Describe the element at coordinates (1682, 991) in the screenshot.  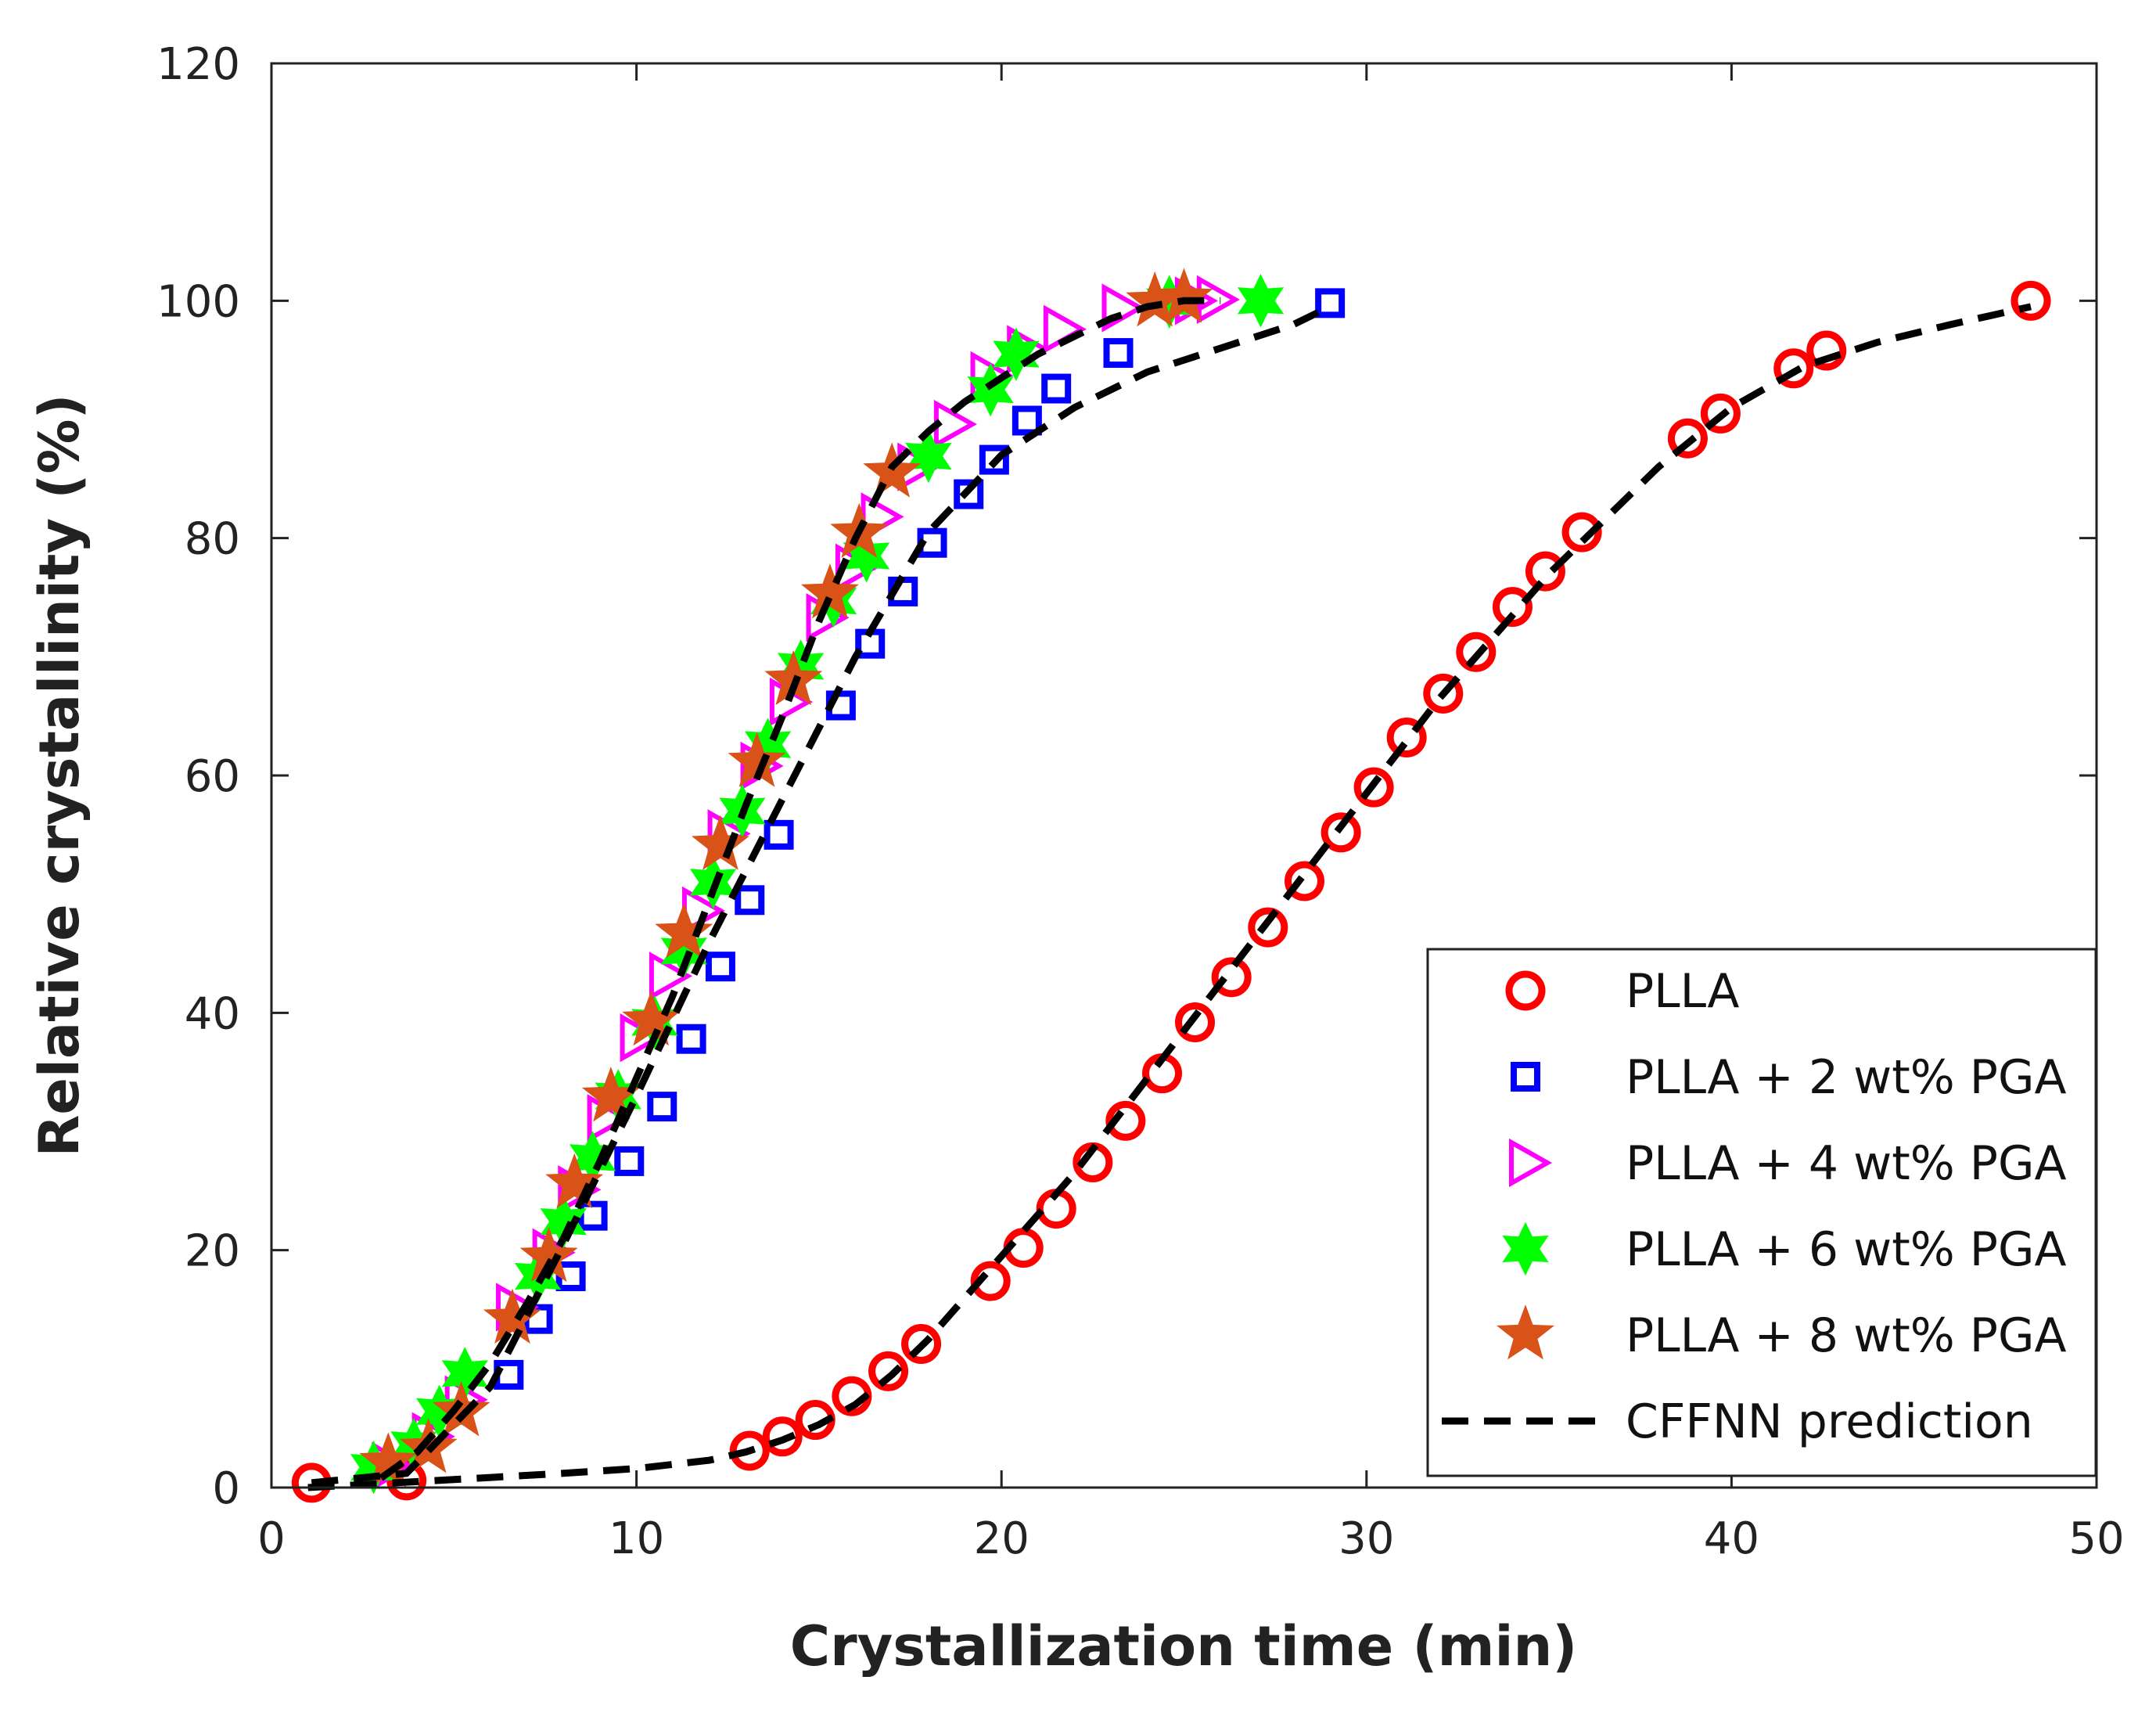
I see `legend-label: PLLA` at that location.